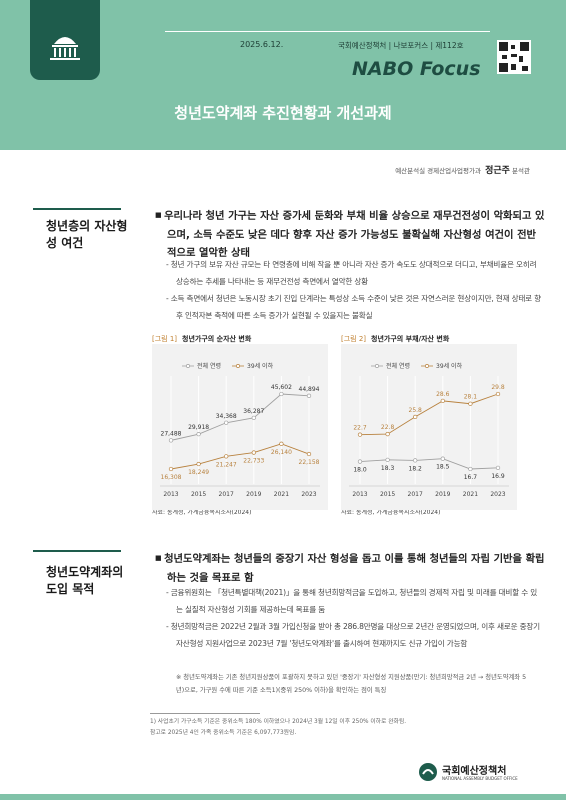 This screenshot has height=800, width=566. What do you see at coordinates (443, 467) in the screenshot?
I see `data-label: 18.5` at bounding box center [443, 467].